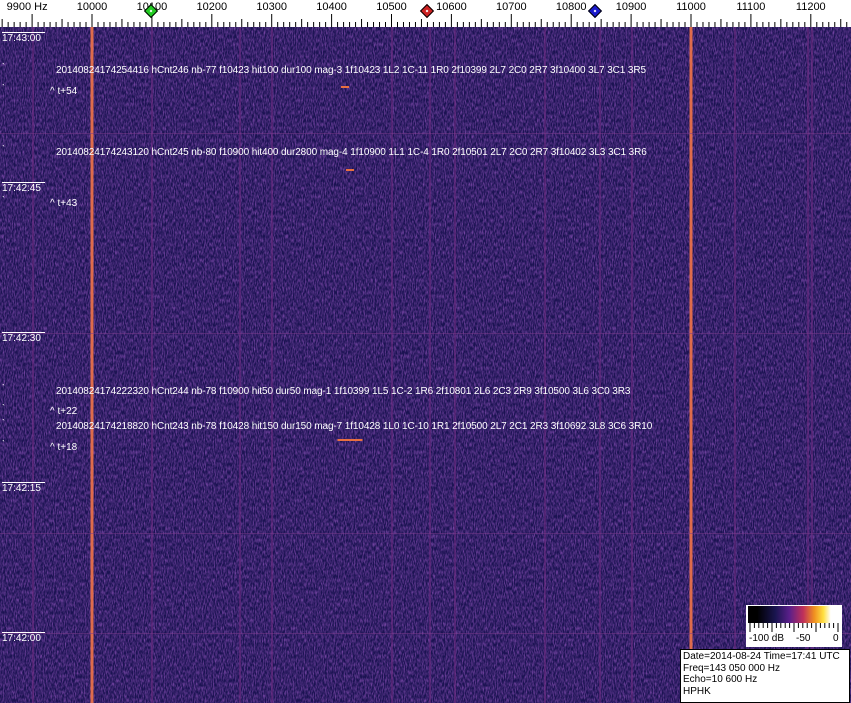 This screenshot has height=703, width=851. What do you see at coordinates (331, 7) in the screenshot?
I see `freq-label: 10400` at bounding box center [331, 7].